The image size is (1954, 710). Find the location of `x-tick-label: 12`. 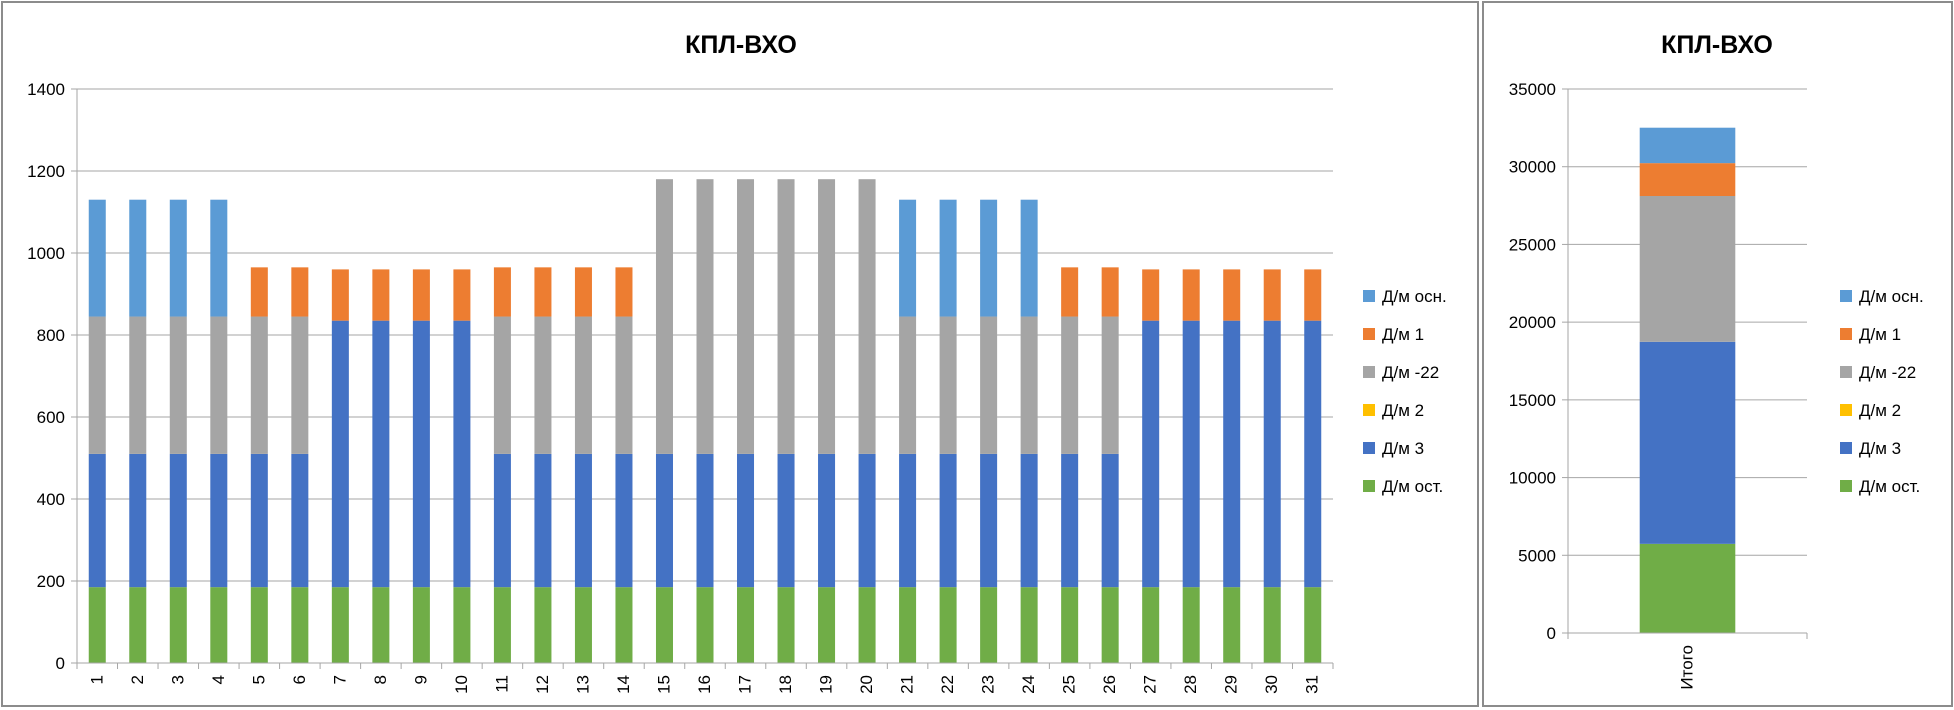

x-tick-label: 12 is located at coordinates (542, 684).